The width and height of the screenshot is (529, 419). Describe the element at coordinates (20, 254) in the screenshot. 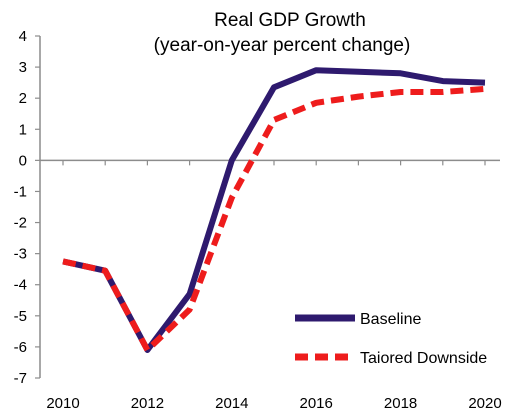

I see `y-tick-label: -3` at that location.